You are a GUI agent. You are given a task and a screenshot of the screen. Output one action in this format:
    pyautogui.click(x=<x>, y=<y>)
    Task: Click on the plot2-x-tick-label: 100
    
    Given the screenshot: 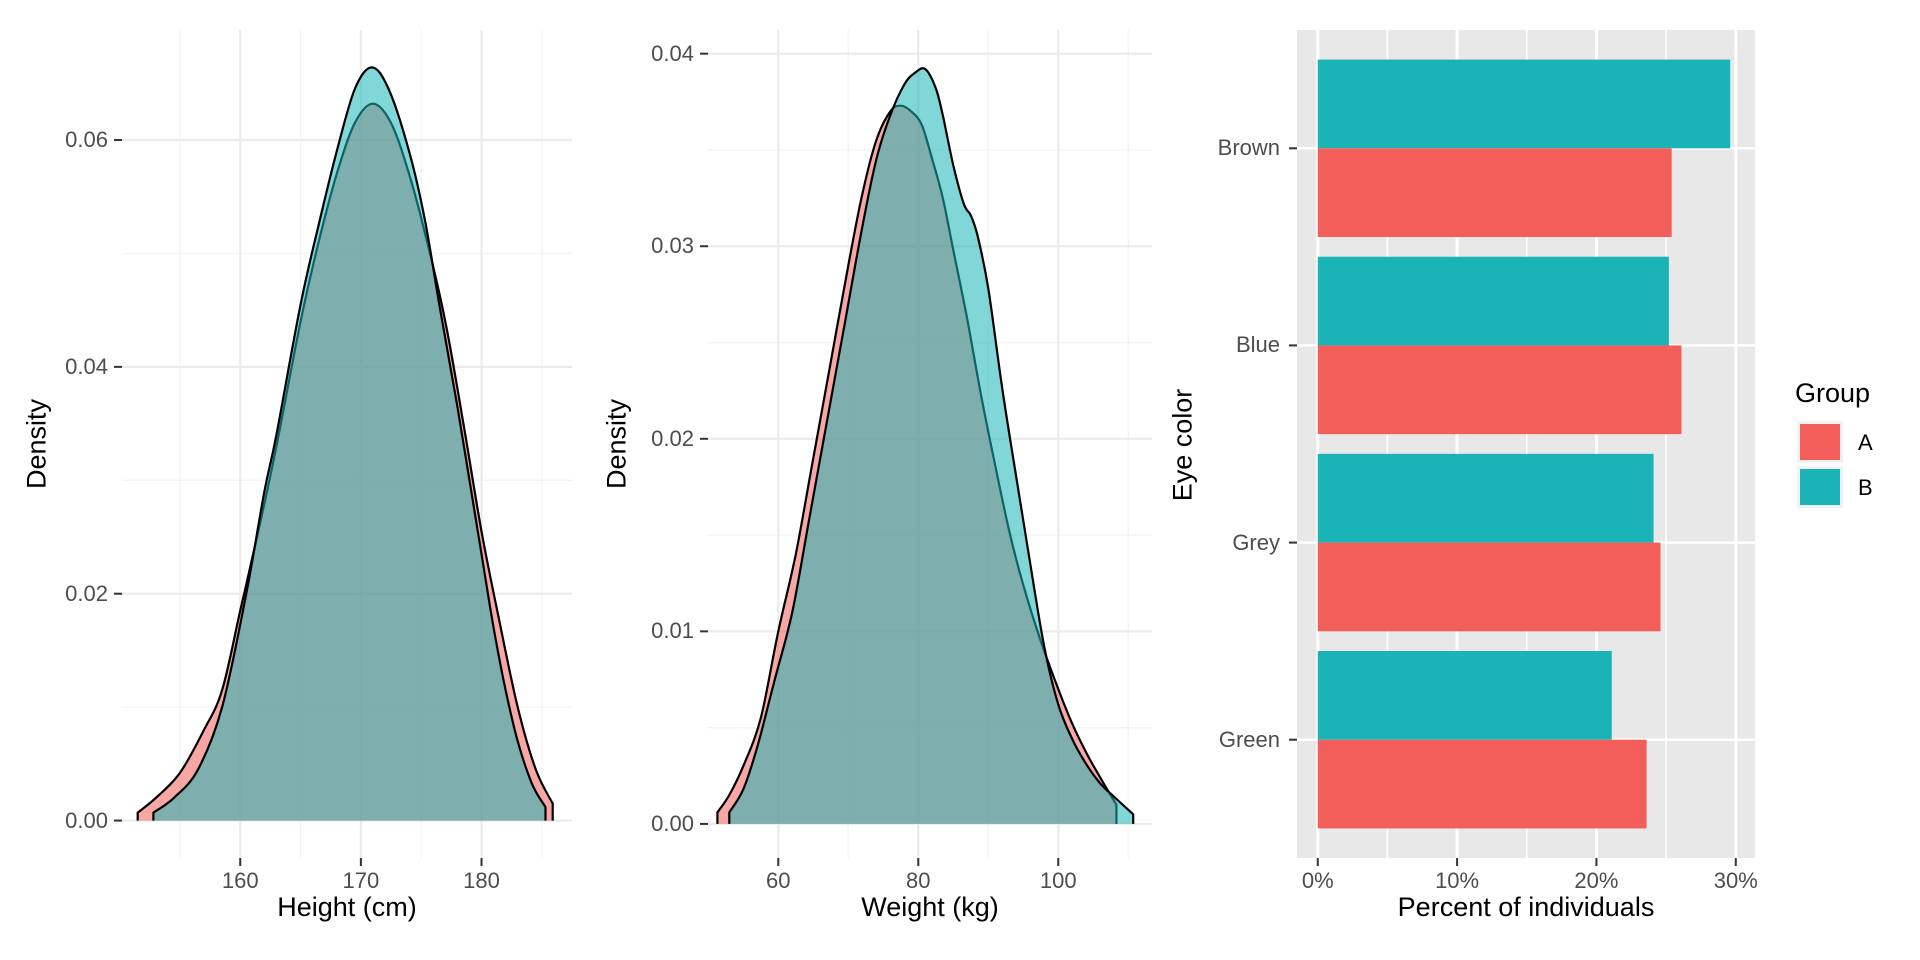 What is the action you would take?
    pyautogui.click(x=1058, y=880)
    